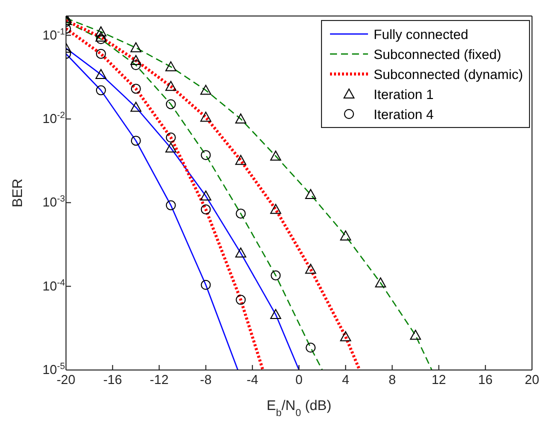 Image resolution: width=552 pixels, height=430 pixels. I want to click on x-tick-label: 16, so click(485, 380).